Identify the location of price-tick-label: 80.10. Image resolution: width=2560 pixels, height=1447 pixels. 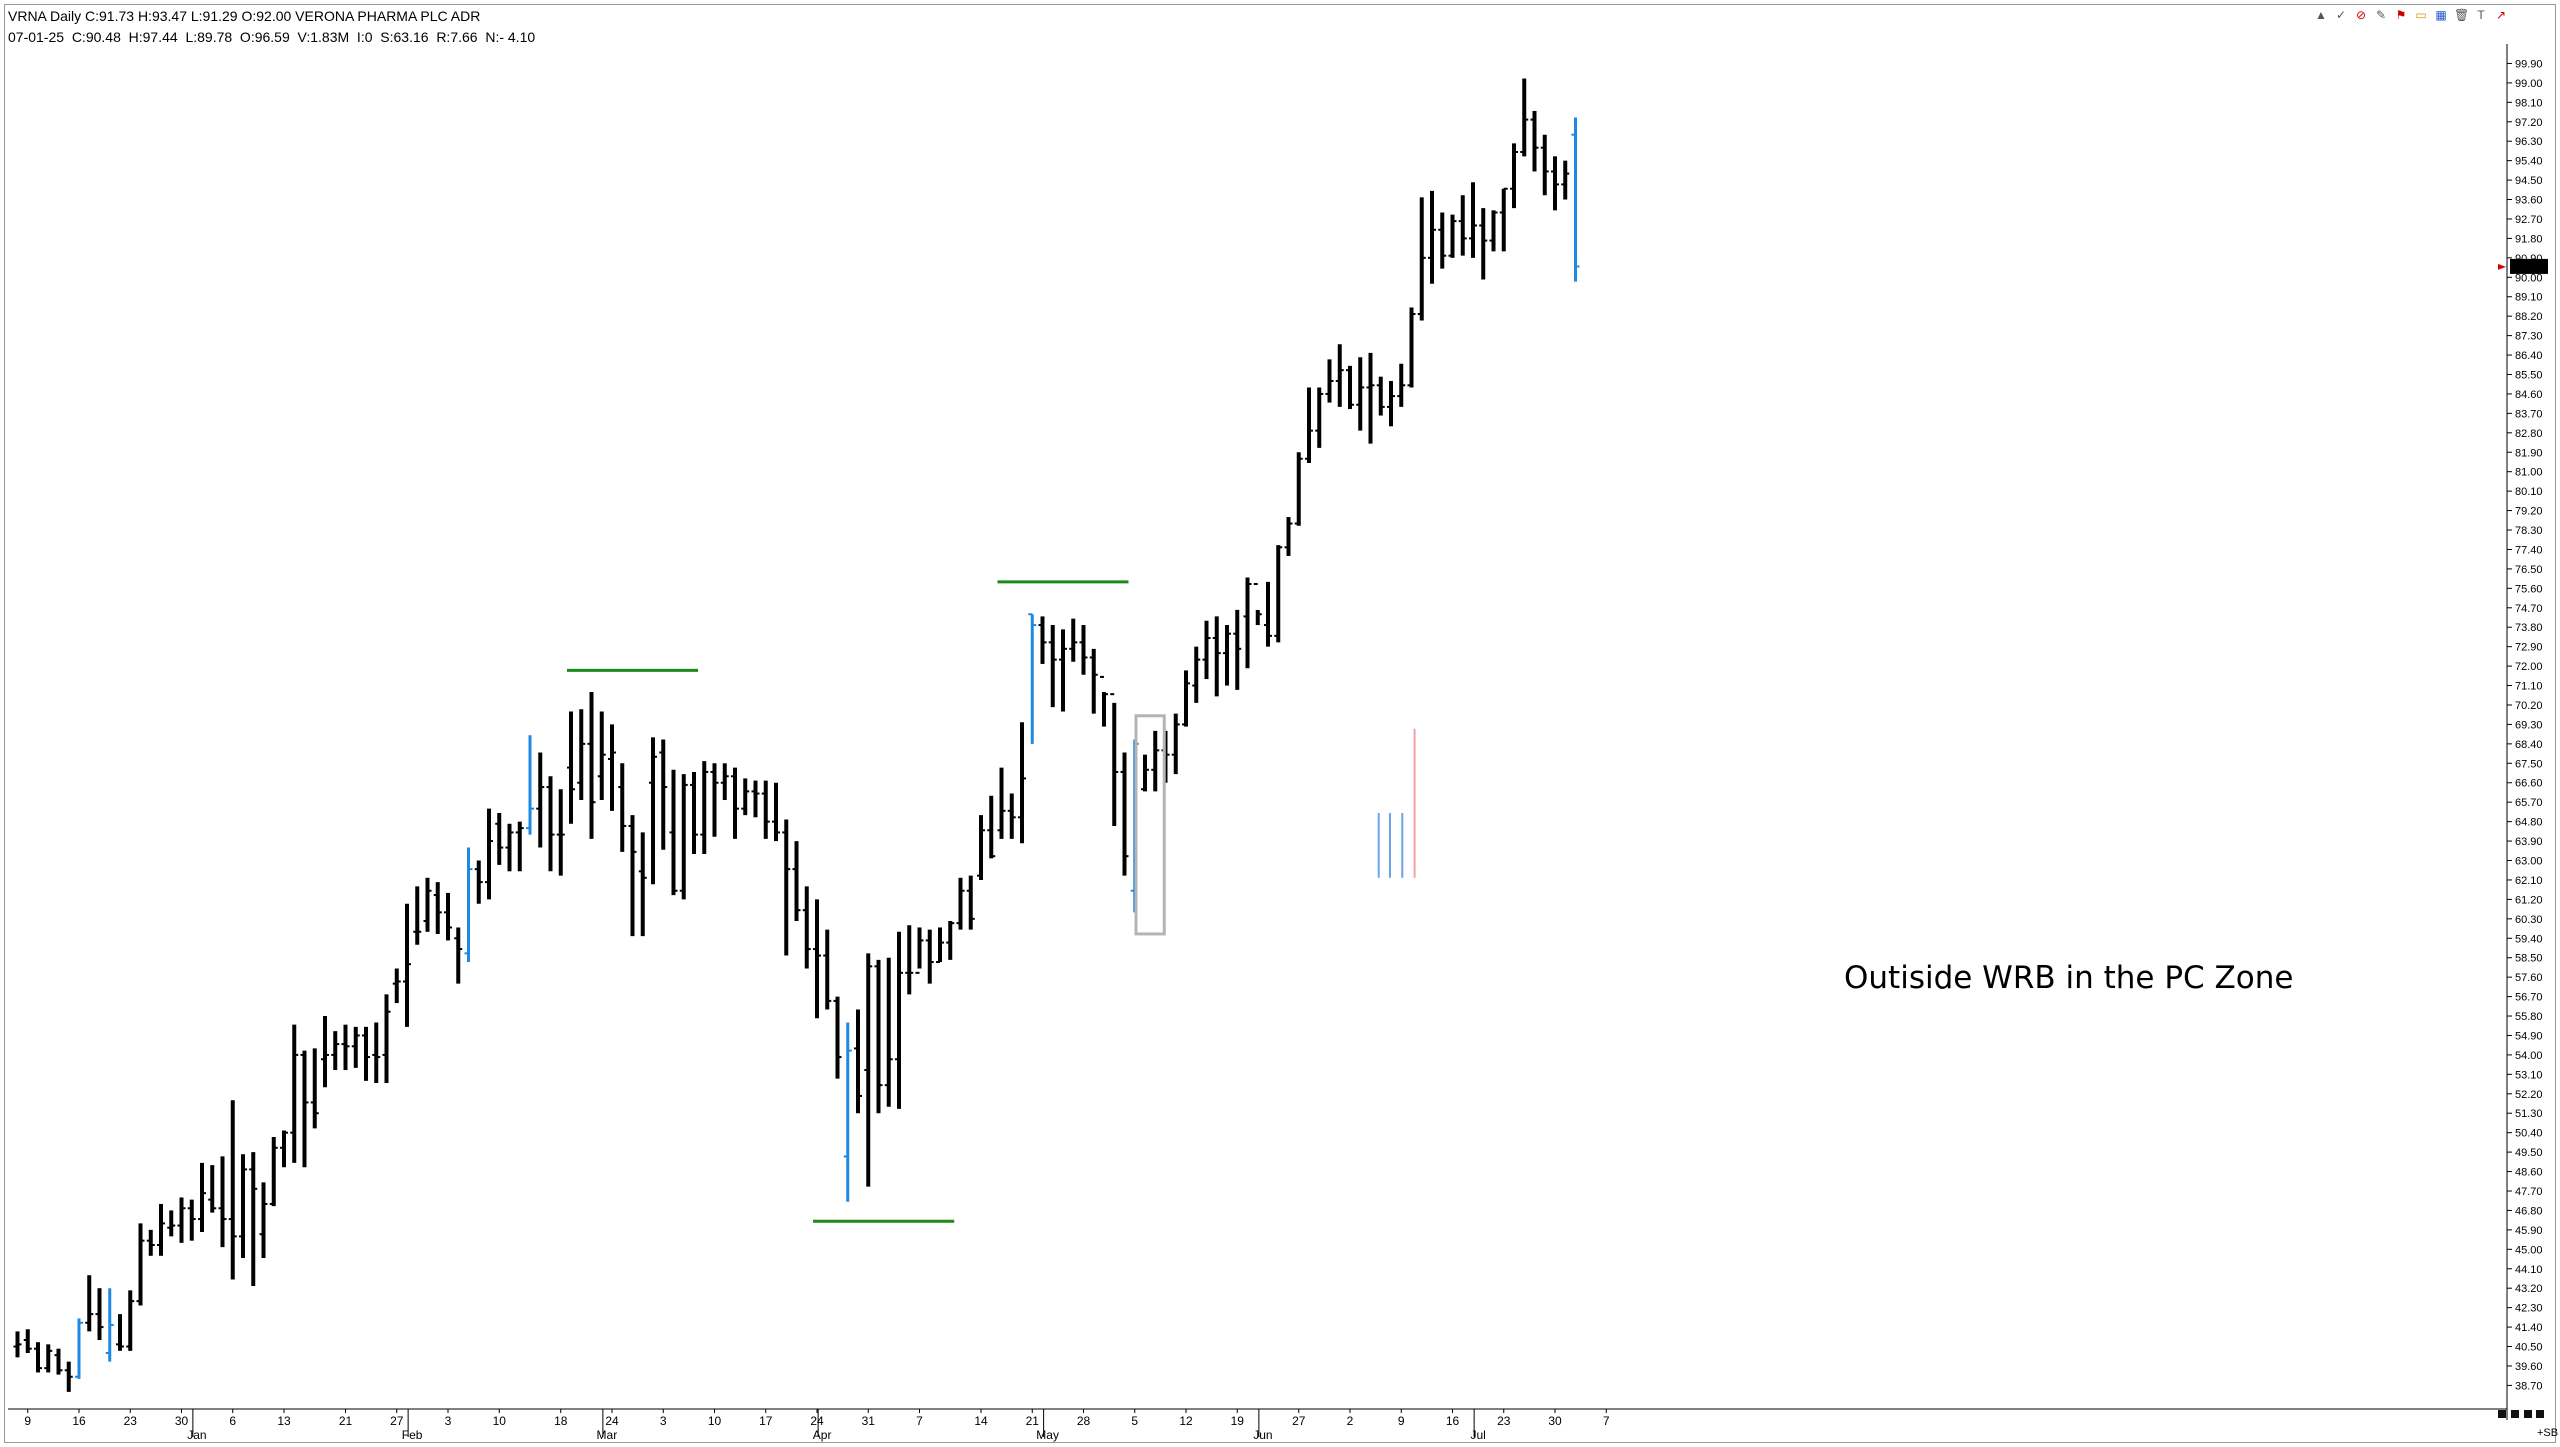
(2529, 492).